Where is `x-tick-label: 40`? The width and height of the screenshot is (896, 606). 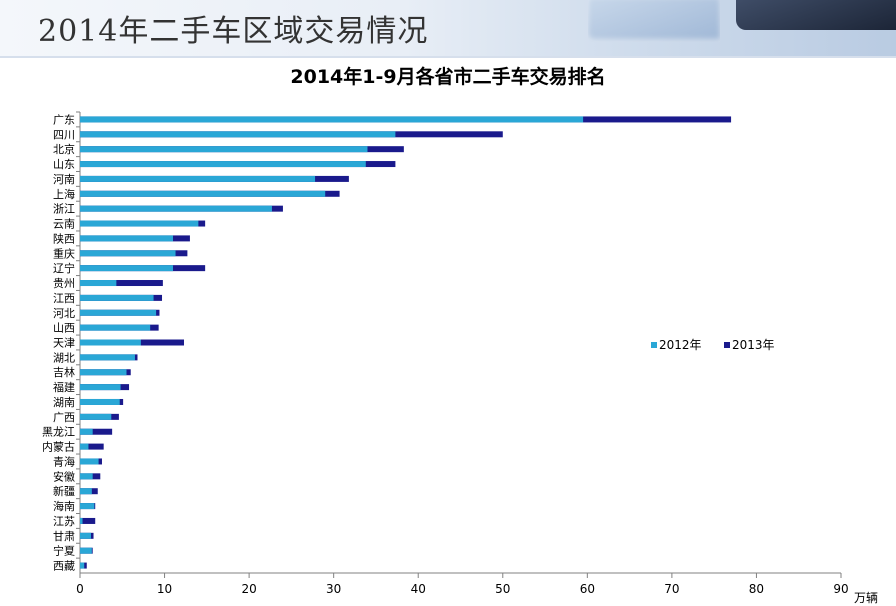
x-tick-label: 40 is located at coordinates (418, 589).